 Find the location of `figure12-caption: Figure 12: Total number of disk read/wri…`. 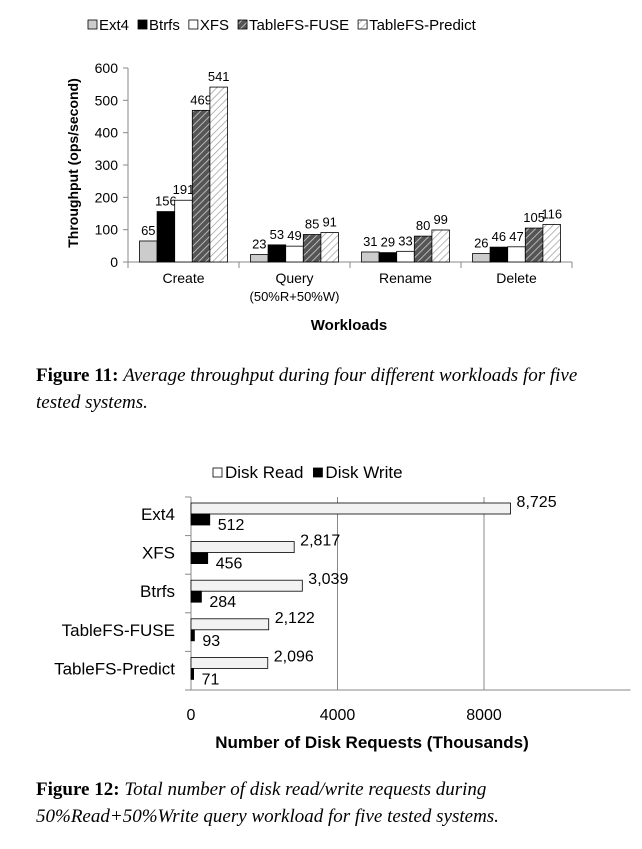

figure12-caption: Figure 12: Total number of disk read/wri… is located at coordinates (321, 803).